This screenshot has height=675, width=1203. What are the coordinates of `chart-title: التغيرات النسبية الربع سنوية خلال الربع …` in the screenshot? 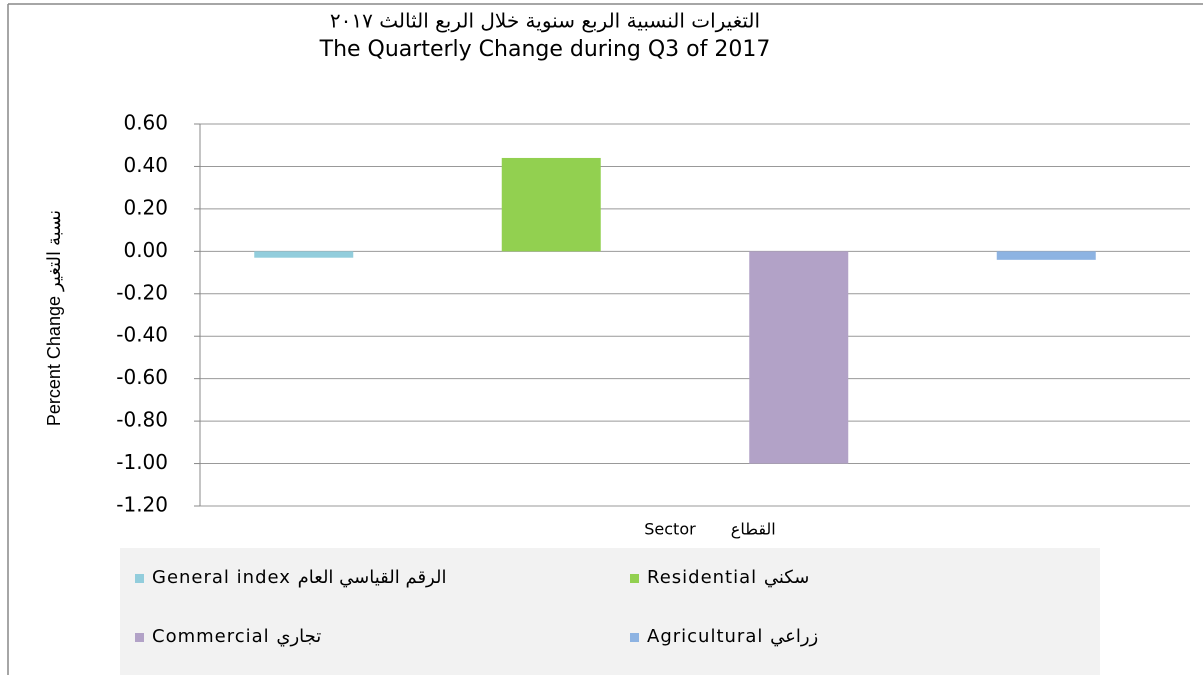 It's located at (545, 21).